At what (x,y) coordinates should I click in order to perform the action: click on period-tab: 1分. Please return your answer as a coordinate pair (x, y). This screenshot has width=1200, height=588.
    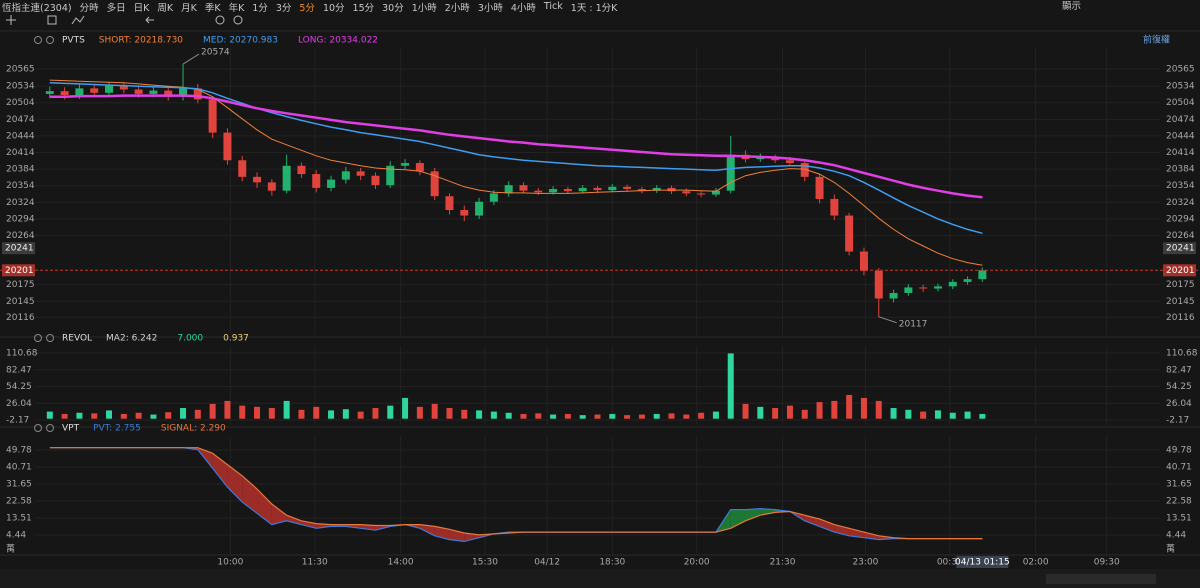
    Looking at the image, I should click on (260, 8).